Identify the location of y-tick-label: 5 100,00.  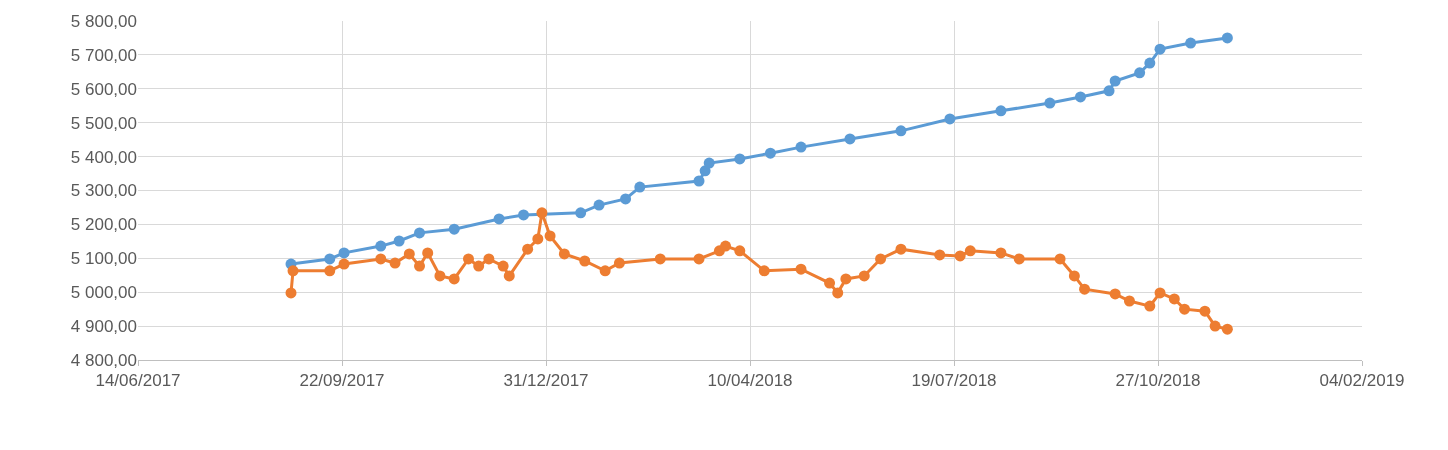
(103, 259).